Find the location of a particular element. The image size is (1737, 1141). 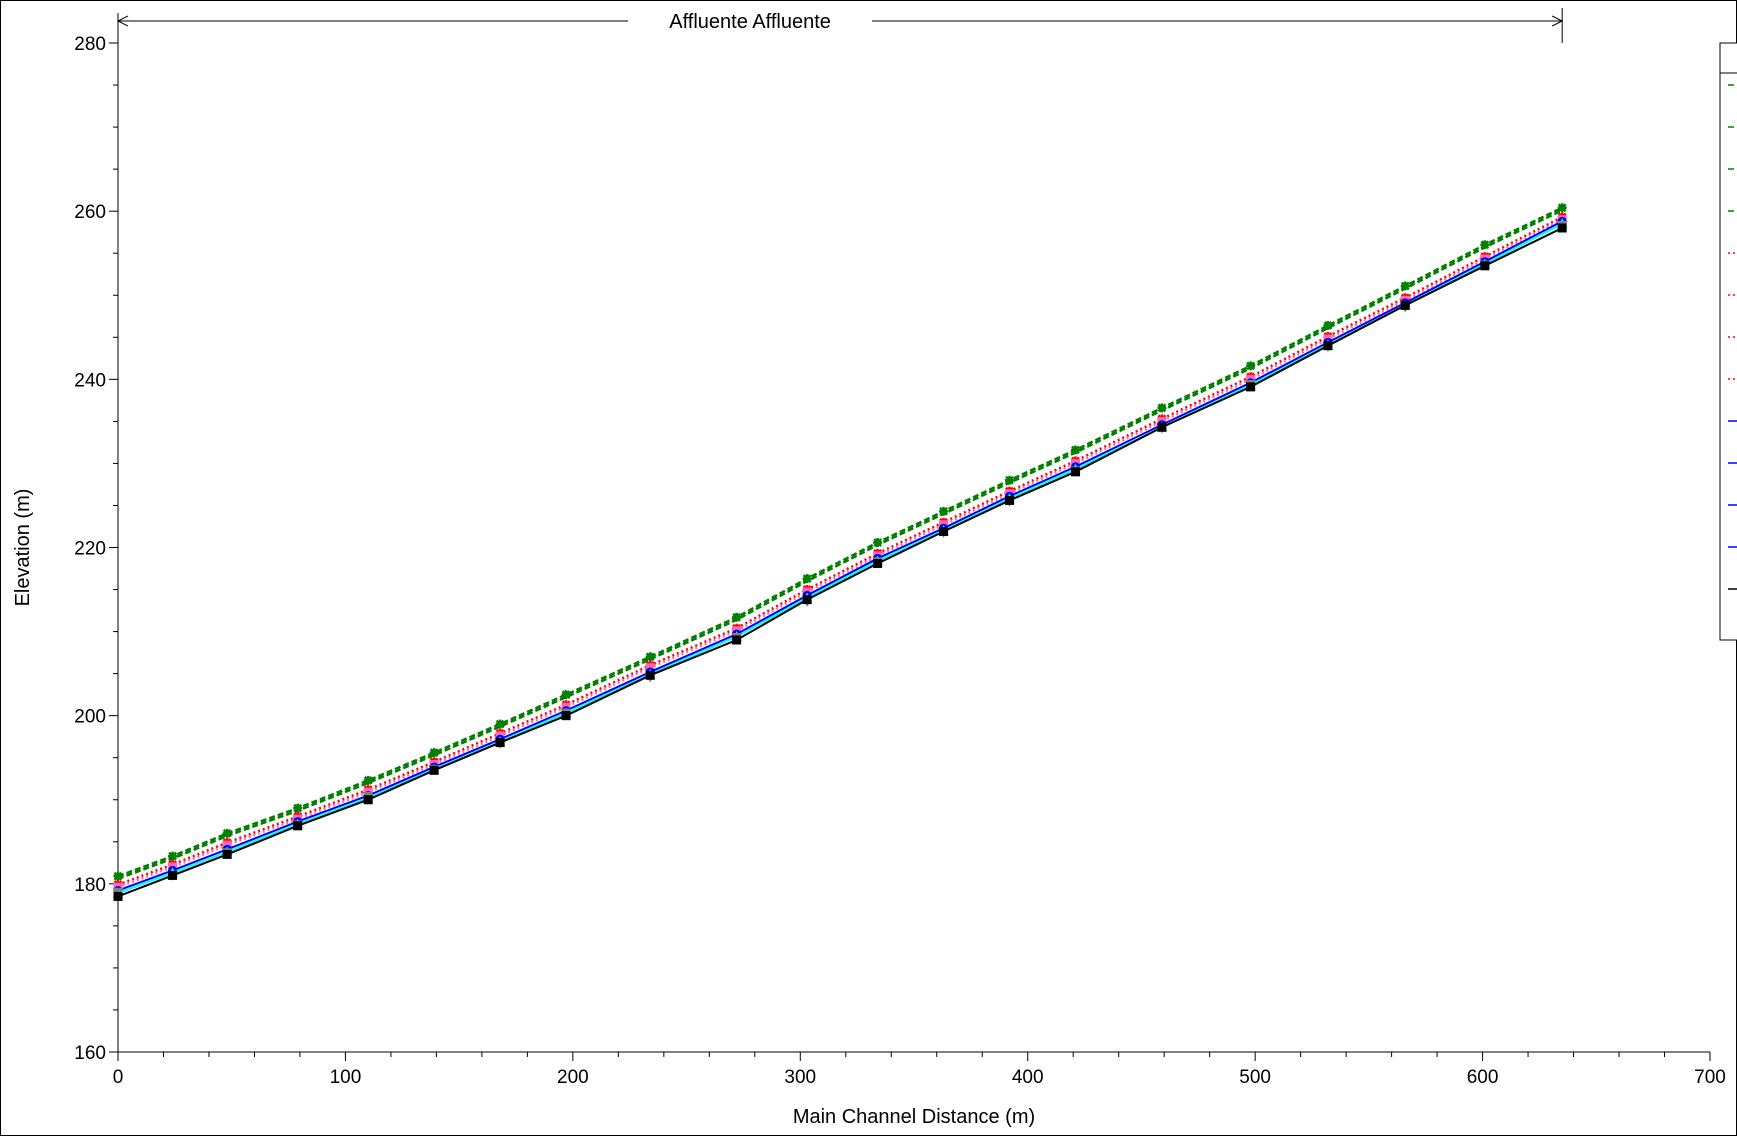

x-axis-title: Main Channel Distance (m) is located at coordinates (914, 1117).